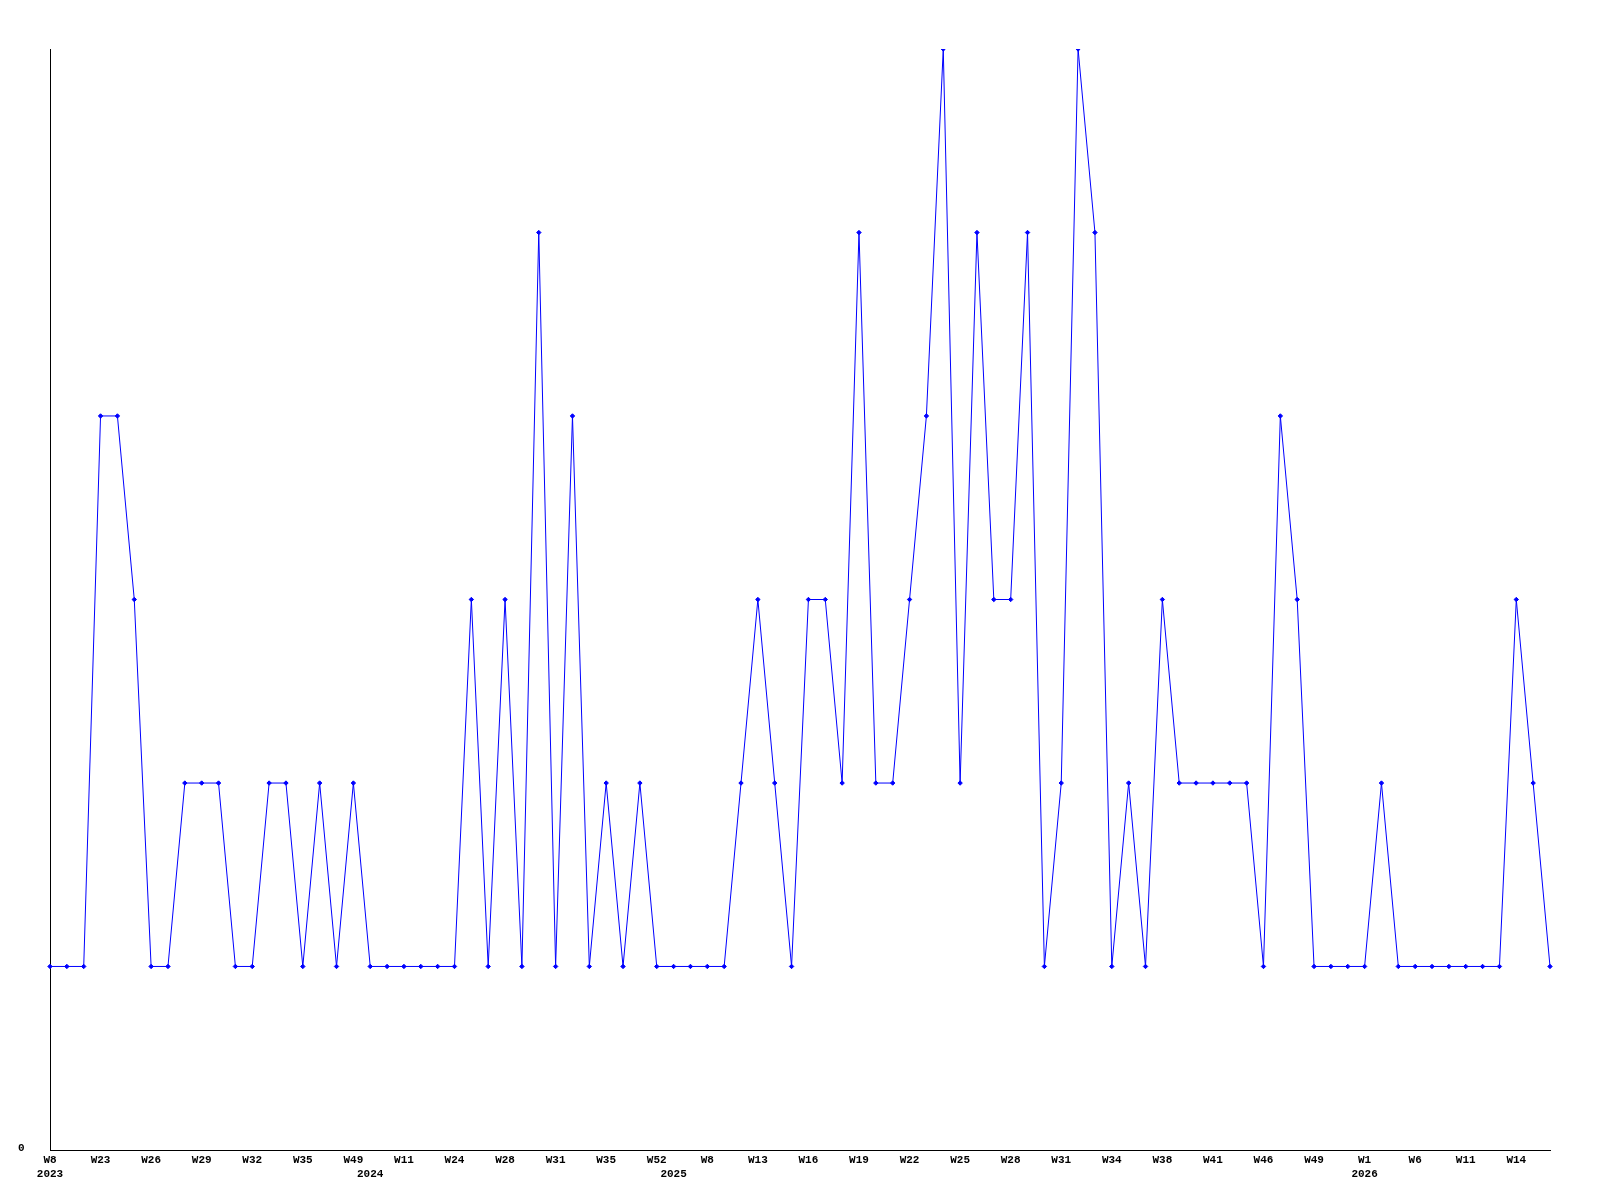  Describe the element at coordinates (50, 1167) in the screenshot. I see `x-tick-label: W8 2023` at that location.